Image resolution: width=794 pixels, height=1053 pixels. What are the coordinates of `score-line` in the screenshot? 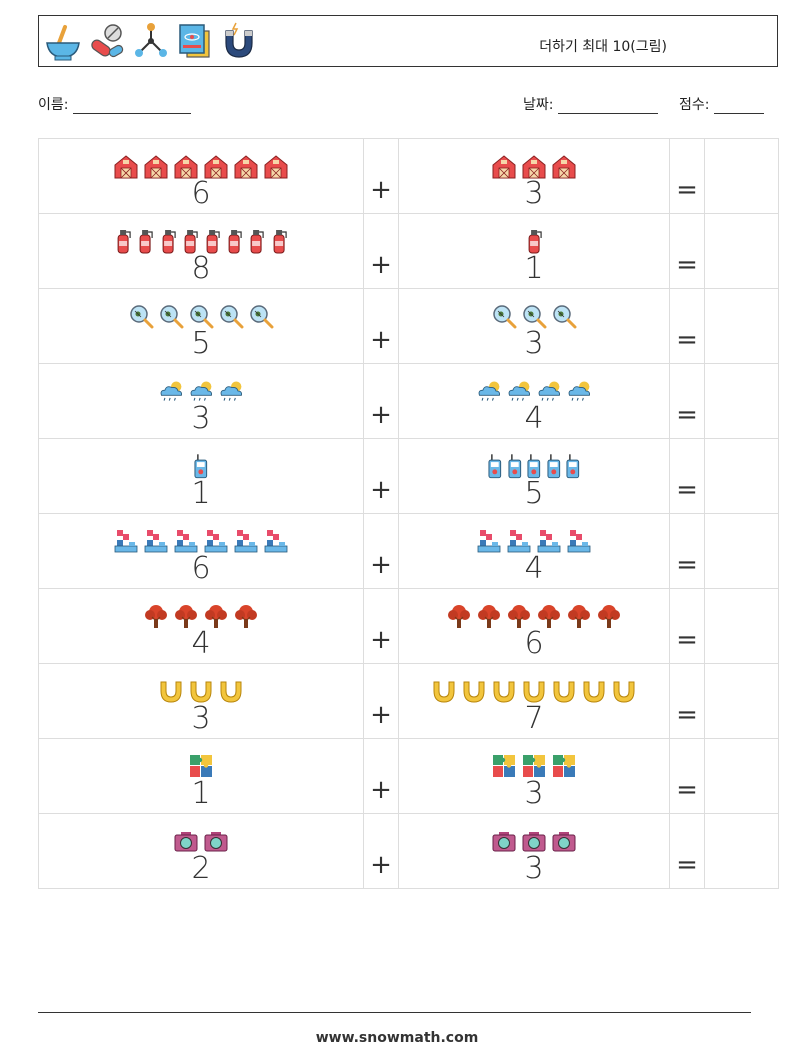 It's located at (738, 107).